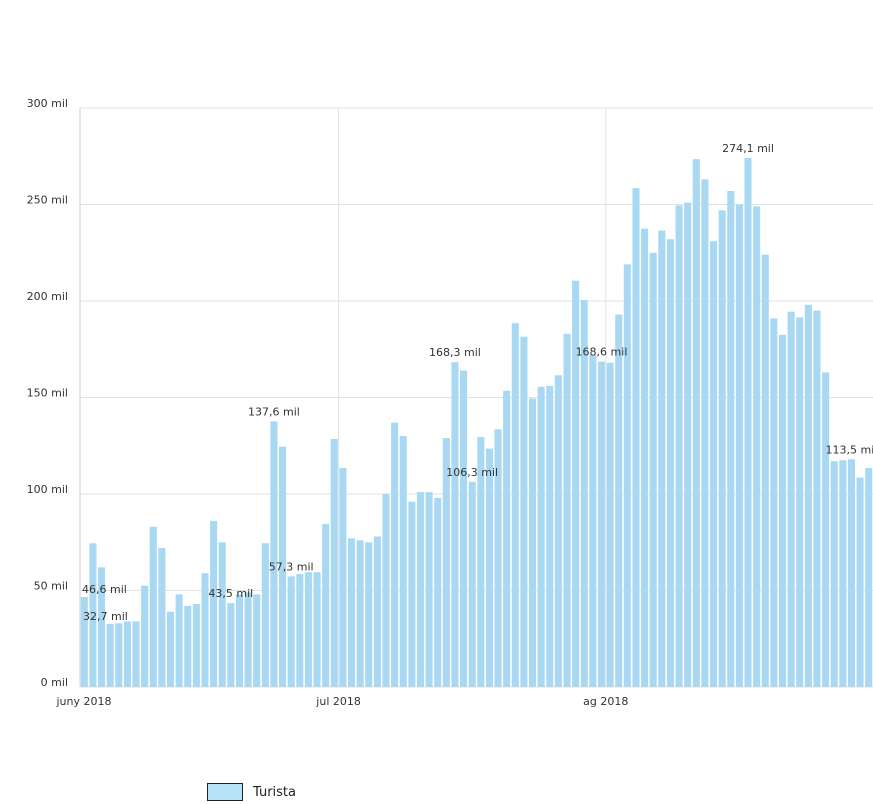 The width and height of the screenshot is (873, 804). I want to click on y-tick-label: 250 mil, so click(47, 200).